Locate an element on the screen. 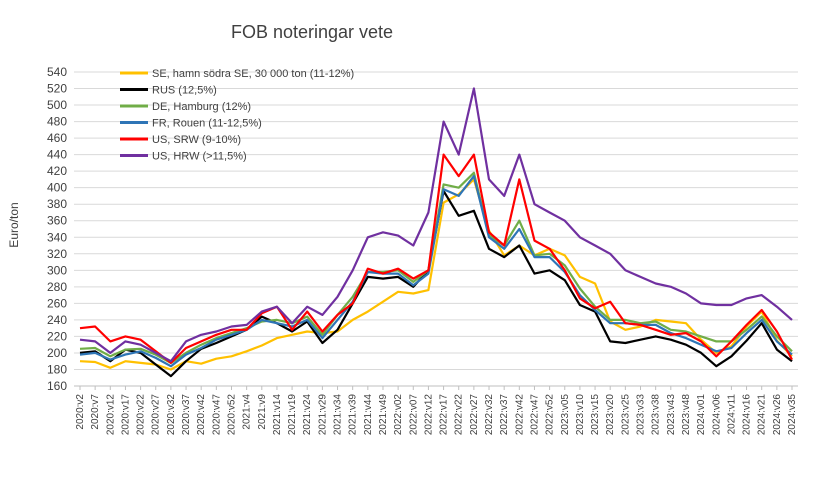  x-tick-label: 2021:v34 is located at coordinates (338, 415).